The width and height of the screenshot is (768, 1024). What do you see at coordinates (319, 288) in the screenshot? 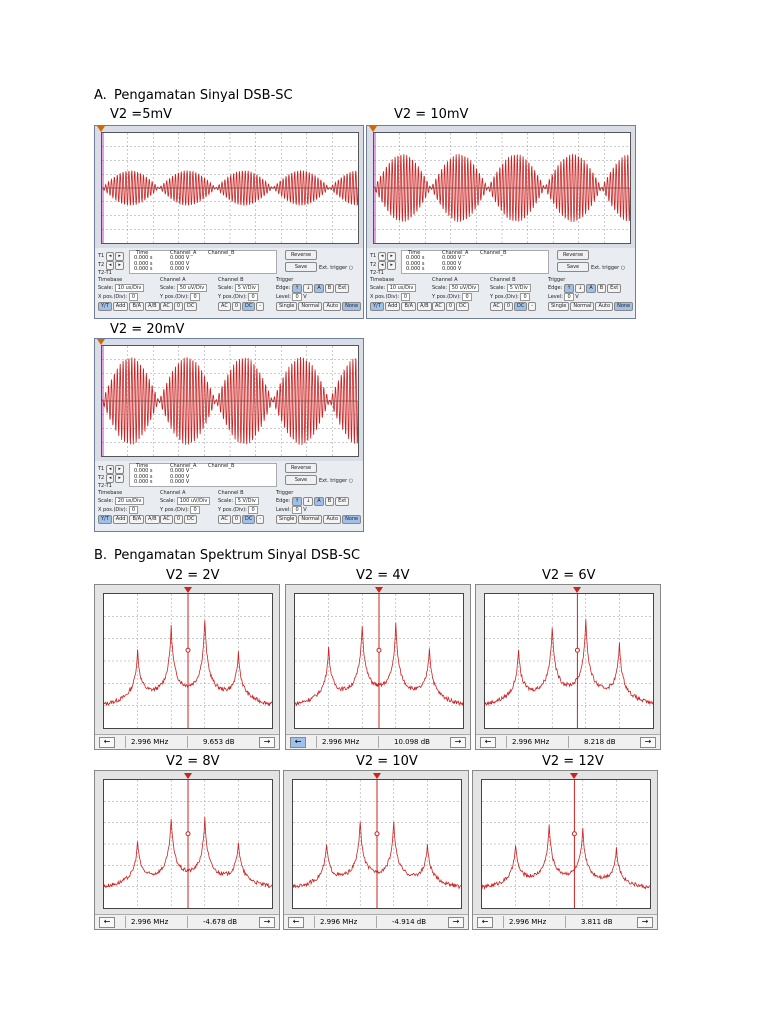
I see `edge-a-button: A` at bounding box center [319, 288].